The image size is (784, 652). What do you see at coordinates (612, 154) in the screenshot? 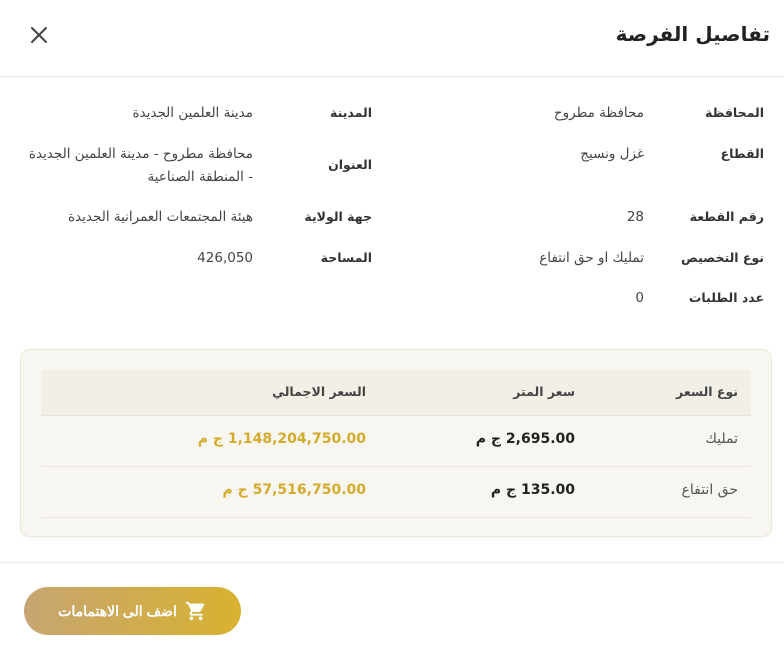
I see `sector-value: غزل ونسيج` at bounding box center [612, 154].